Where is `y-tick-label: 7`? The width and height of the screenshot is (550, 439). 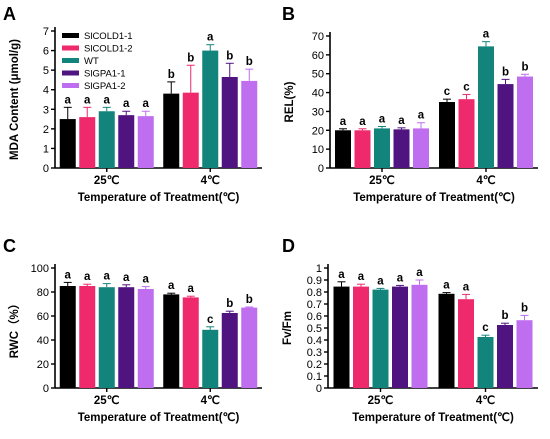 y-tick-label: 7 is located at coordinates (46, 32).